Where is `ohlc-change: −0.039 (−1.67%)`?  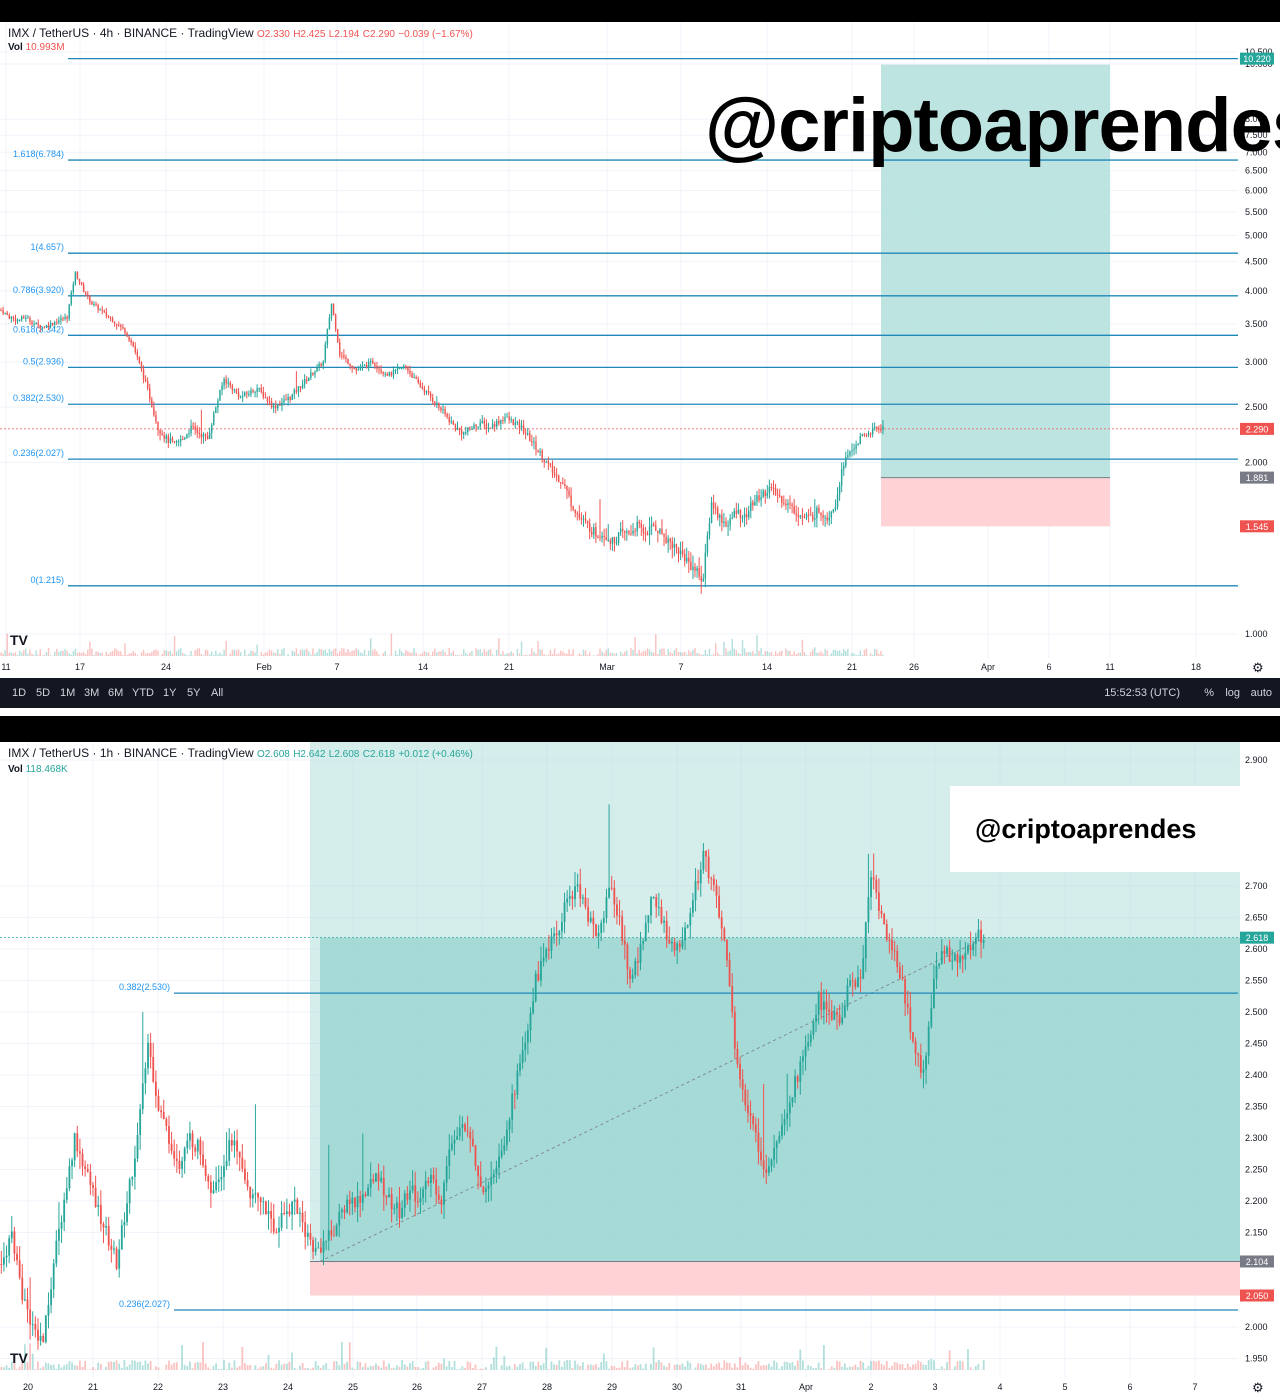 ohlc-change: −0.039 (−1.67%) is located at coordinates (435, 34).